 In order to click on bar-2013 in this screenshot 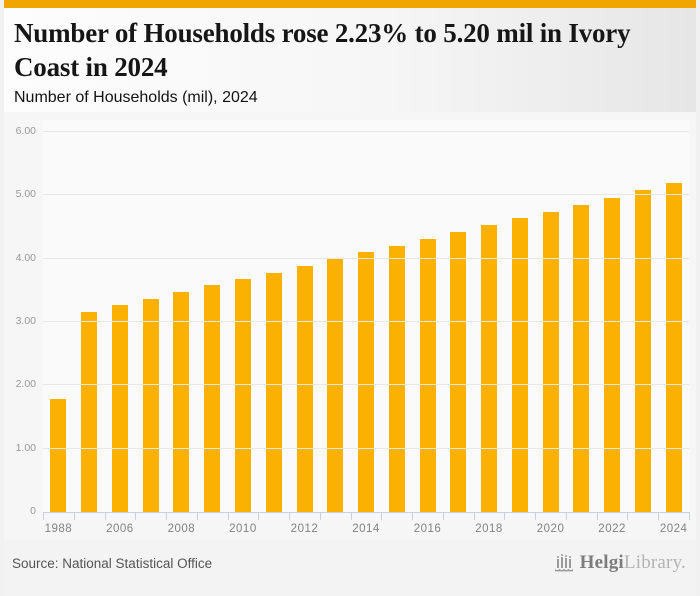, I will do `click(335, 385)`.